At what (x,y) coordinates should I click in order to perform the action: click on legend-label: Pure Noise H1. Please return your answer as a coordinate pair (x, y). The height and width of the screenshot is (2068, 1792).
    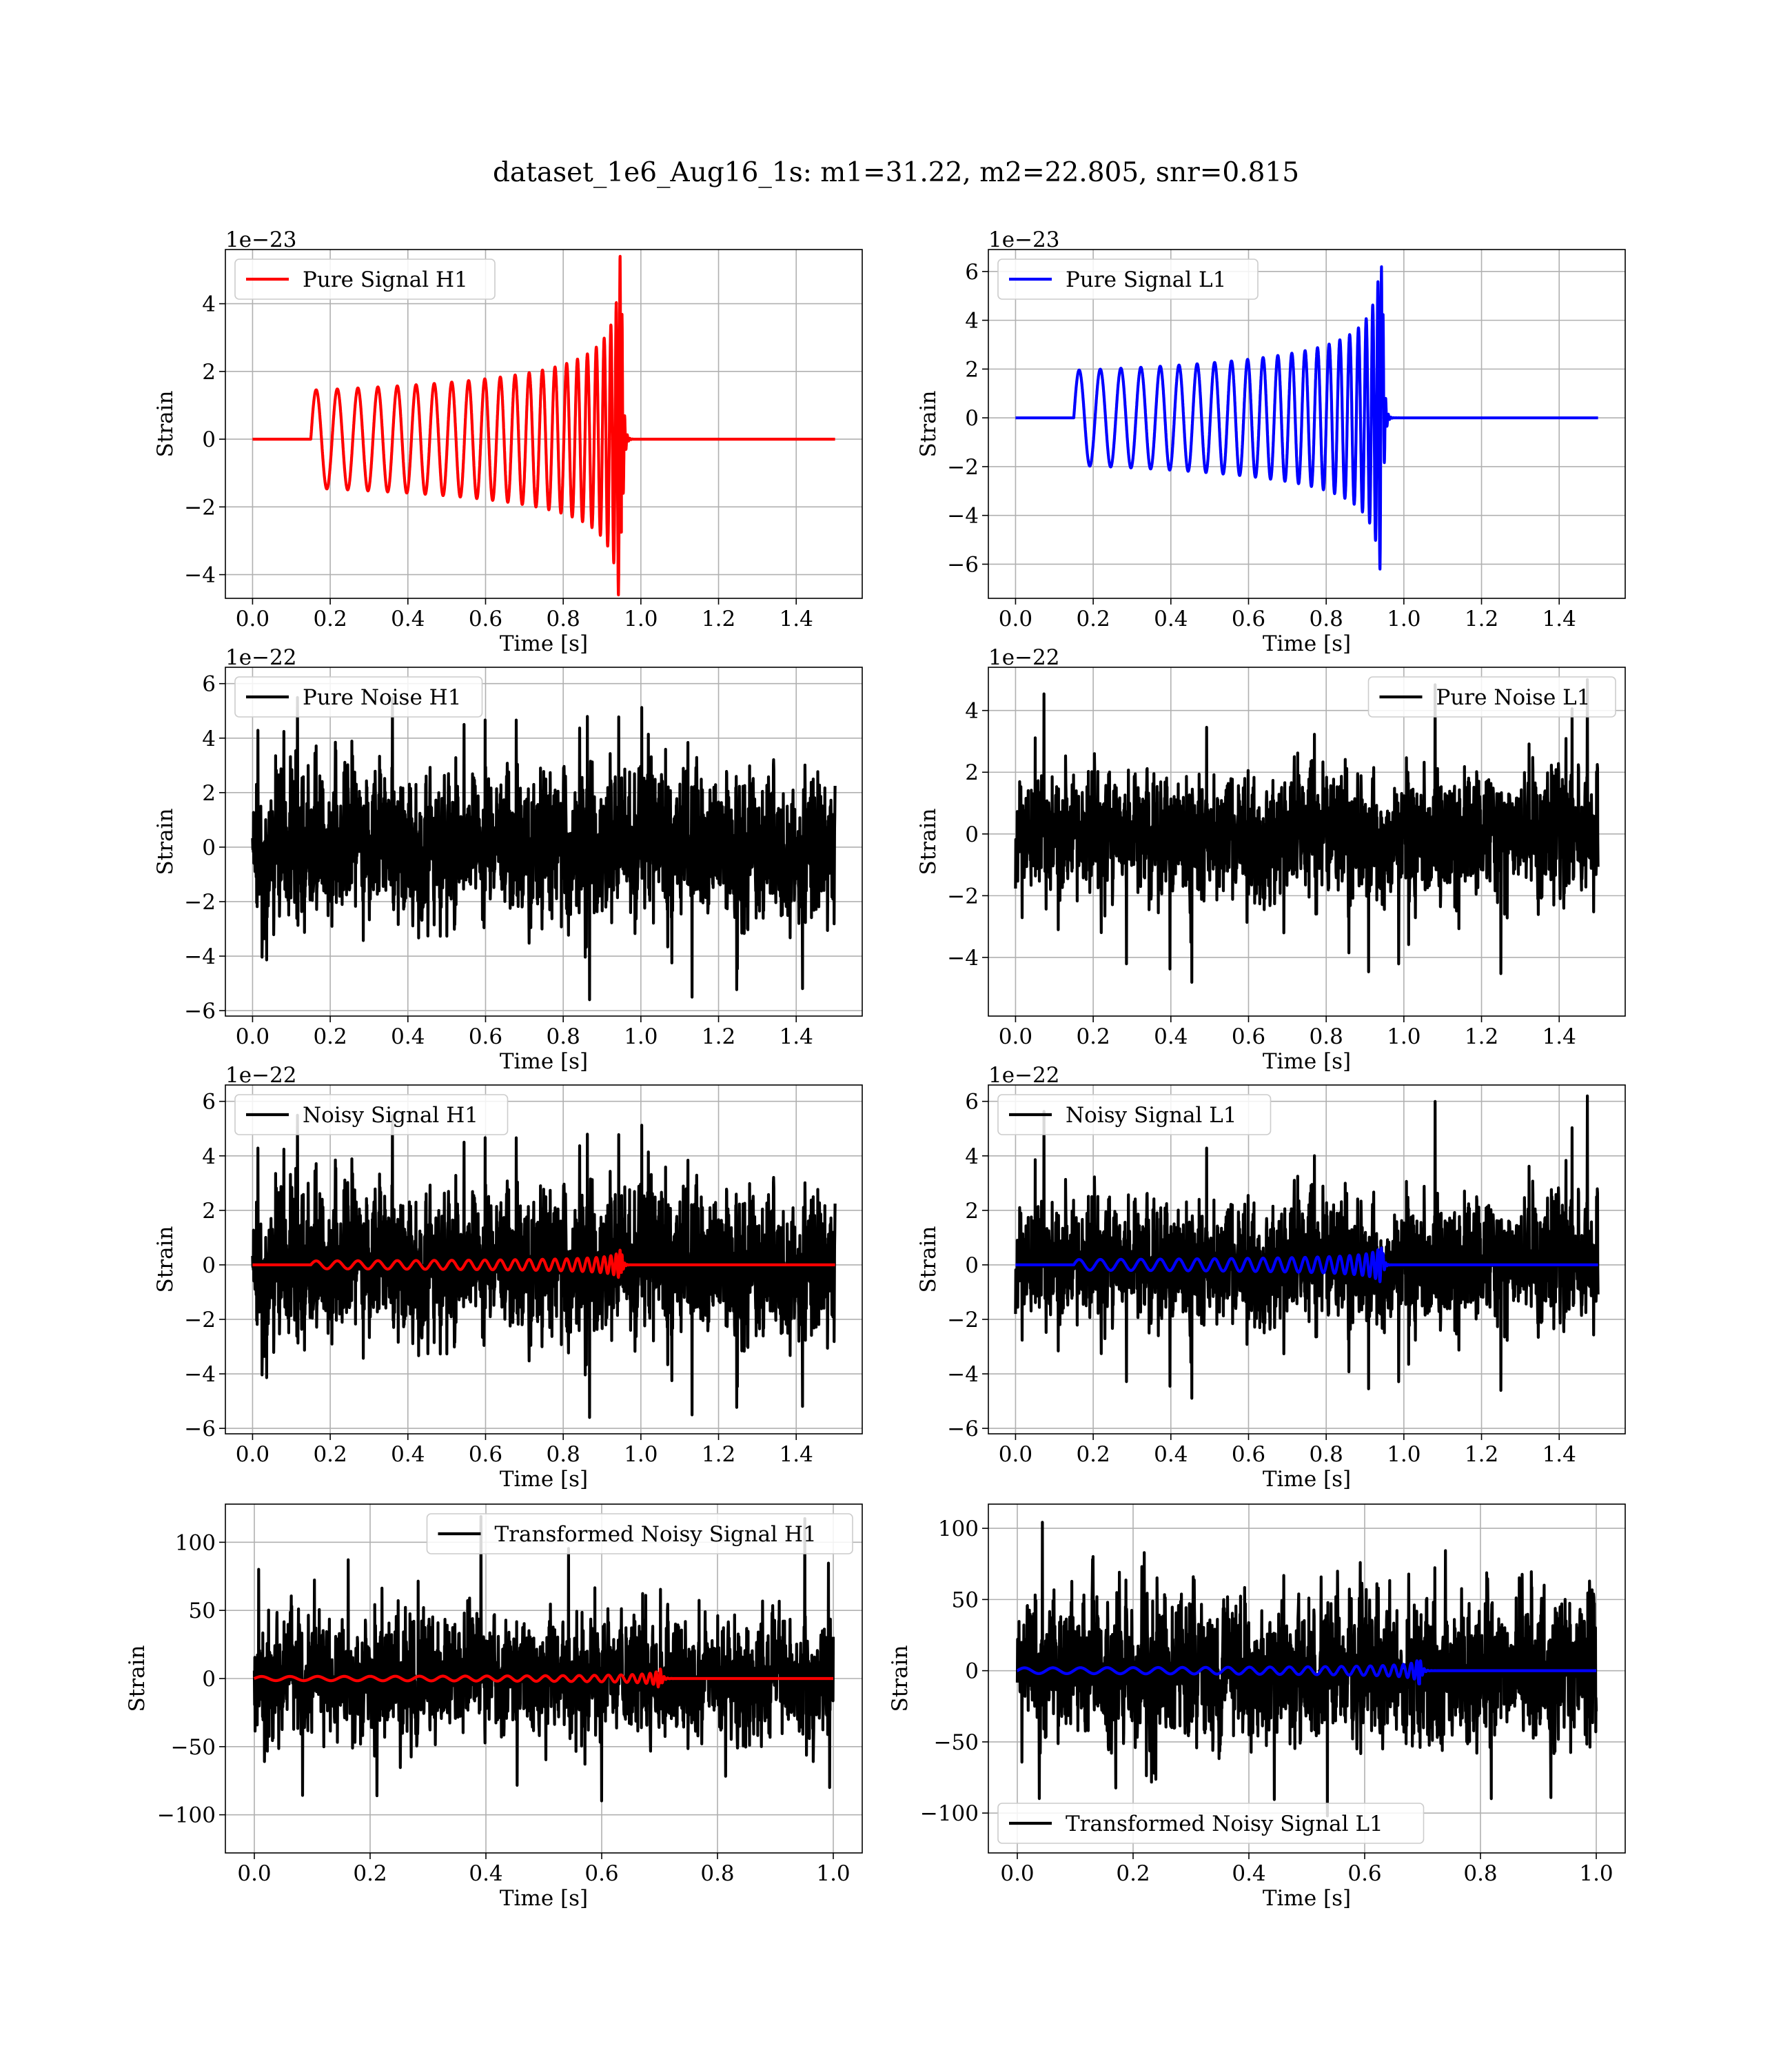
    Looking at the image, I should click on (382, 697).